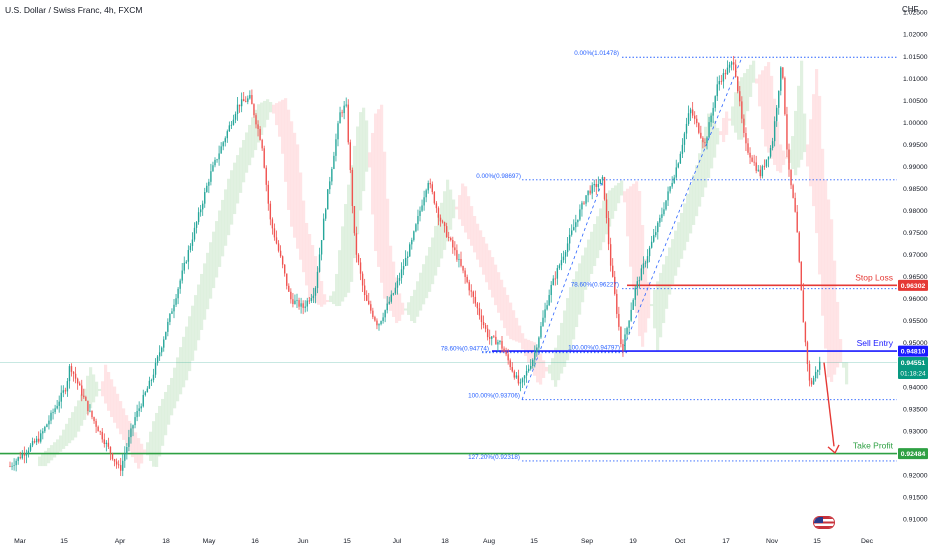  Describe the element at coordinates (726, 541) in the screenshot. I see `x-tick-label: 17` at that location.